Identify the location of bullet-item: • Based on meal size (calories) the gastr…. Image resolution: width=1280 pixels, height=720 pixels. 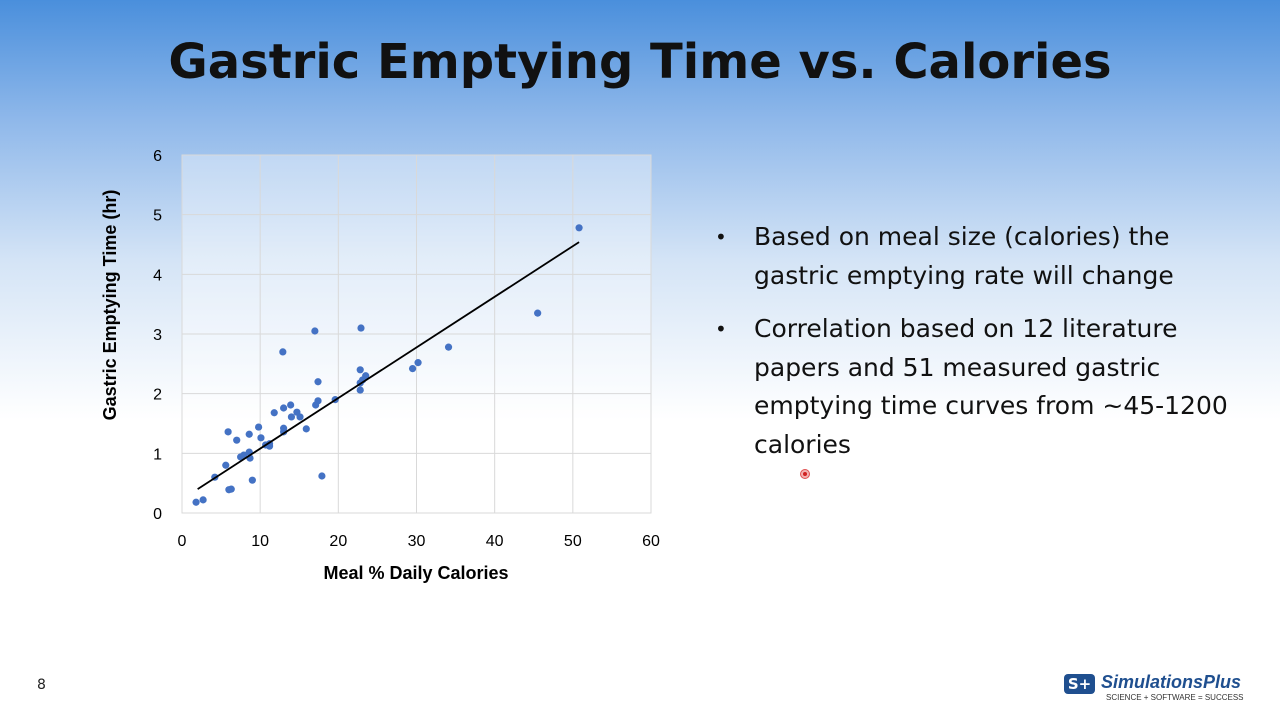
(985, 256).